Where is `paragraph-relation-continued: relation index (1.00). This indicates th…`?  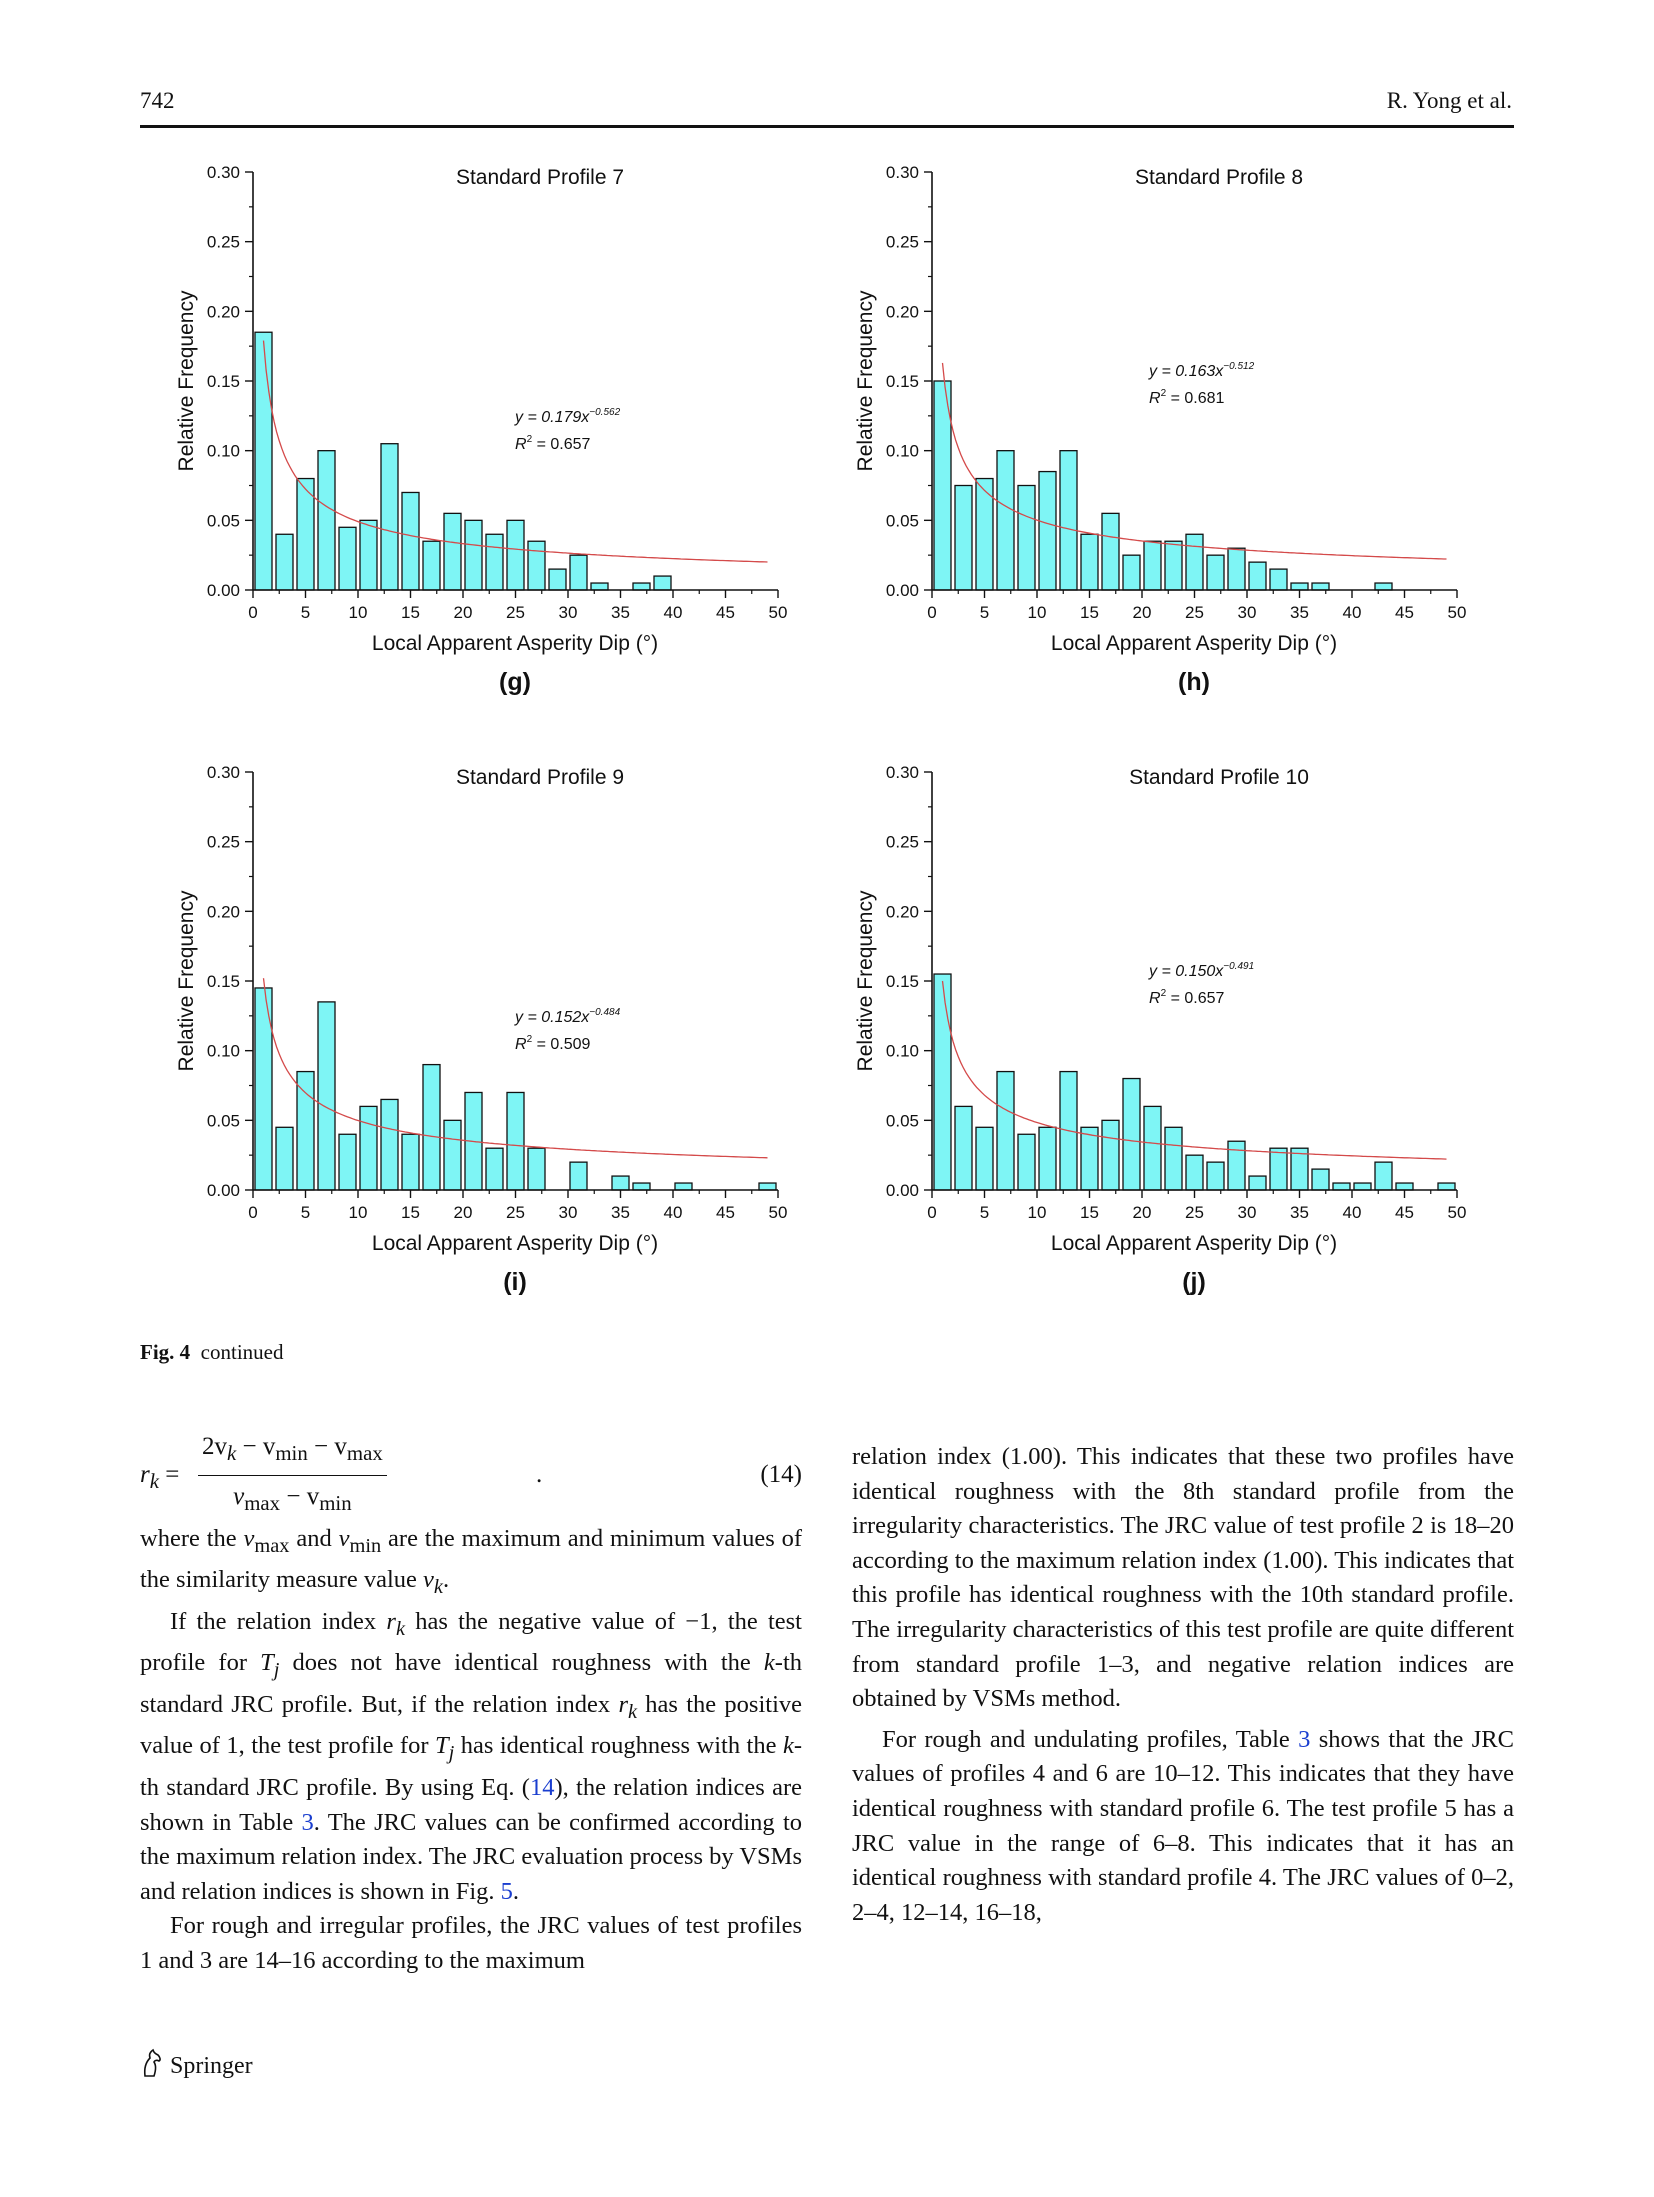
paragraph-relation-continued: relation index (1.00). This indicates th… is located at coordinates (1183, 1578).